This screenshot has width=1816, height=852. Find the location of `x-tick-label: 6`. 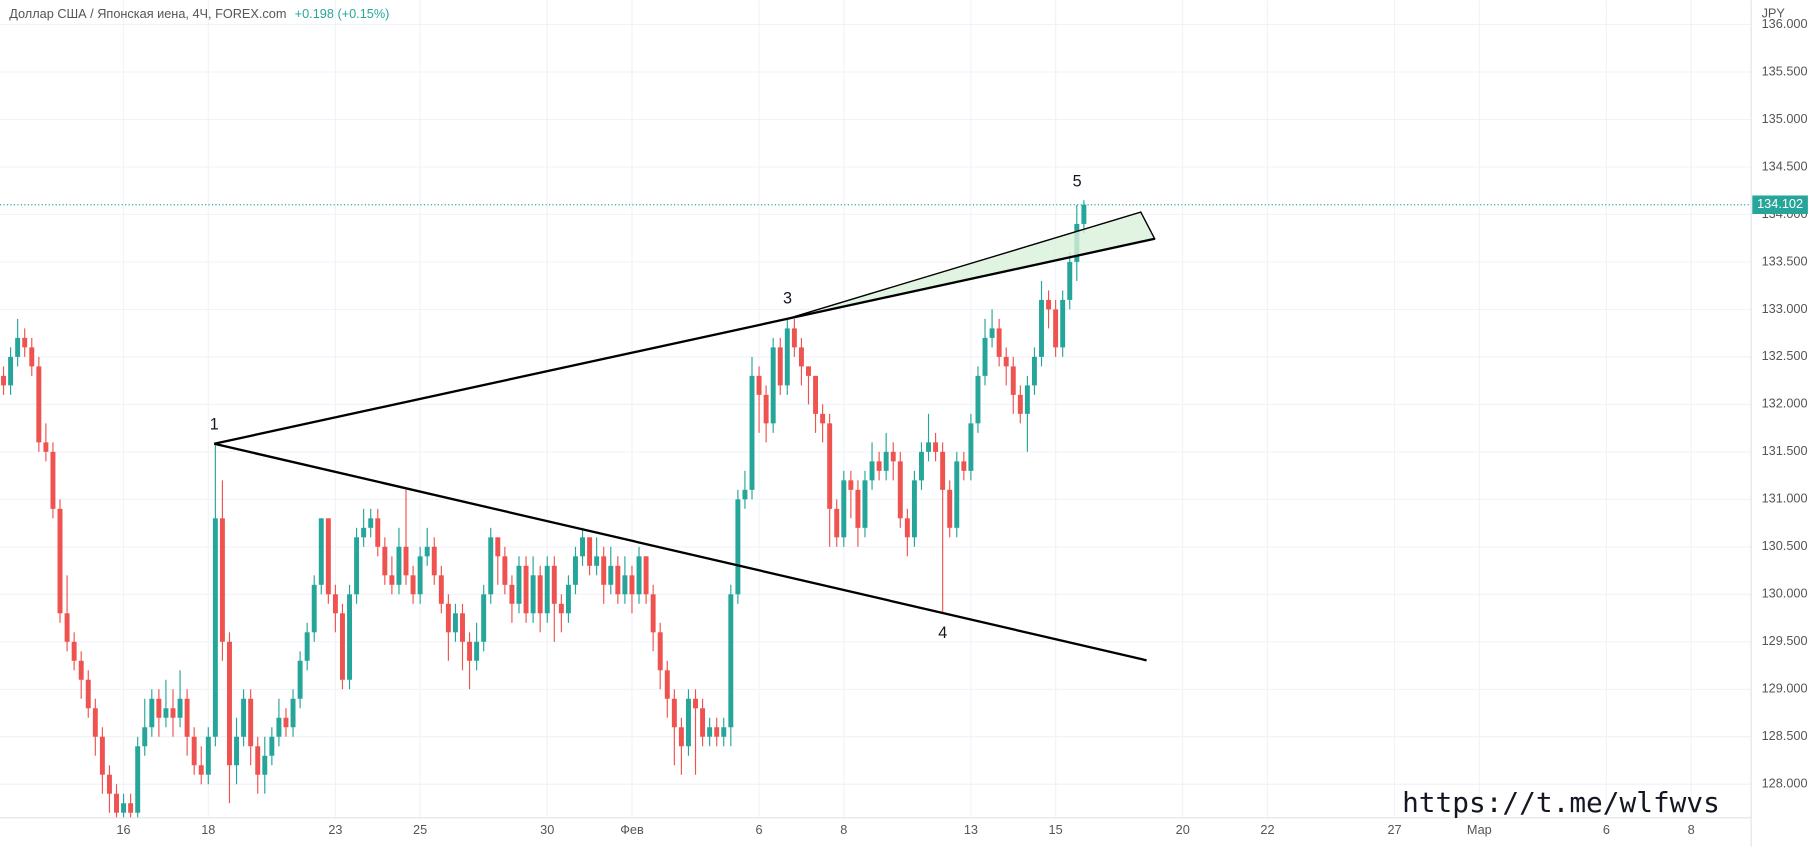

x-tick-label: 6 is located at coordinates (759, 829).